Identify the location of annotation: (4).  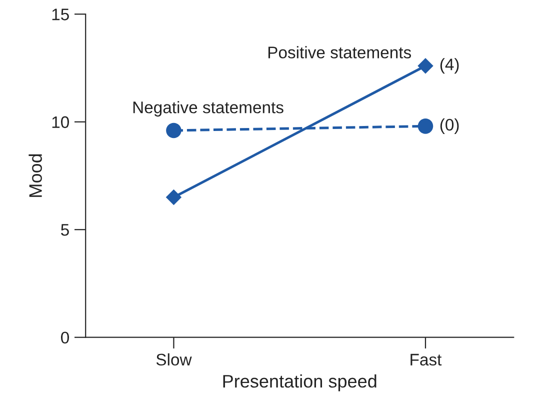
(449, 66).